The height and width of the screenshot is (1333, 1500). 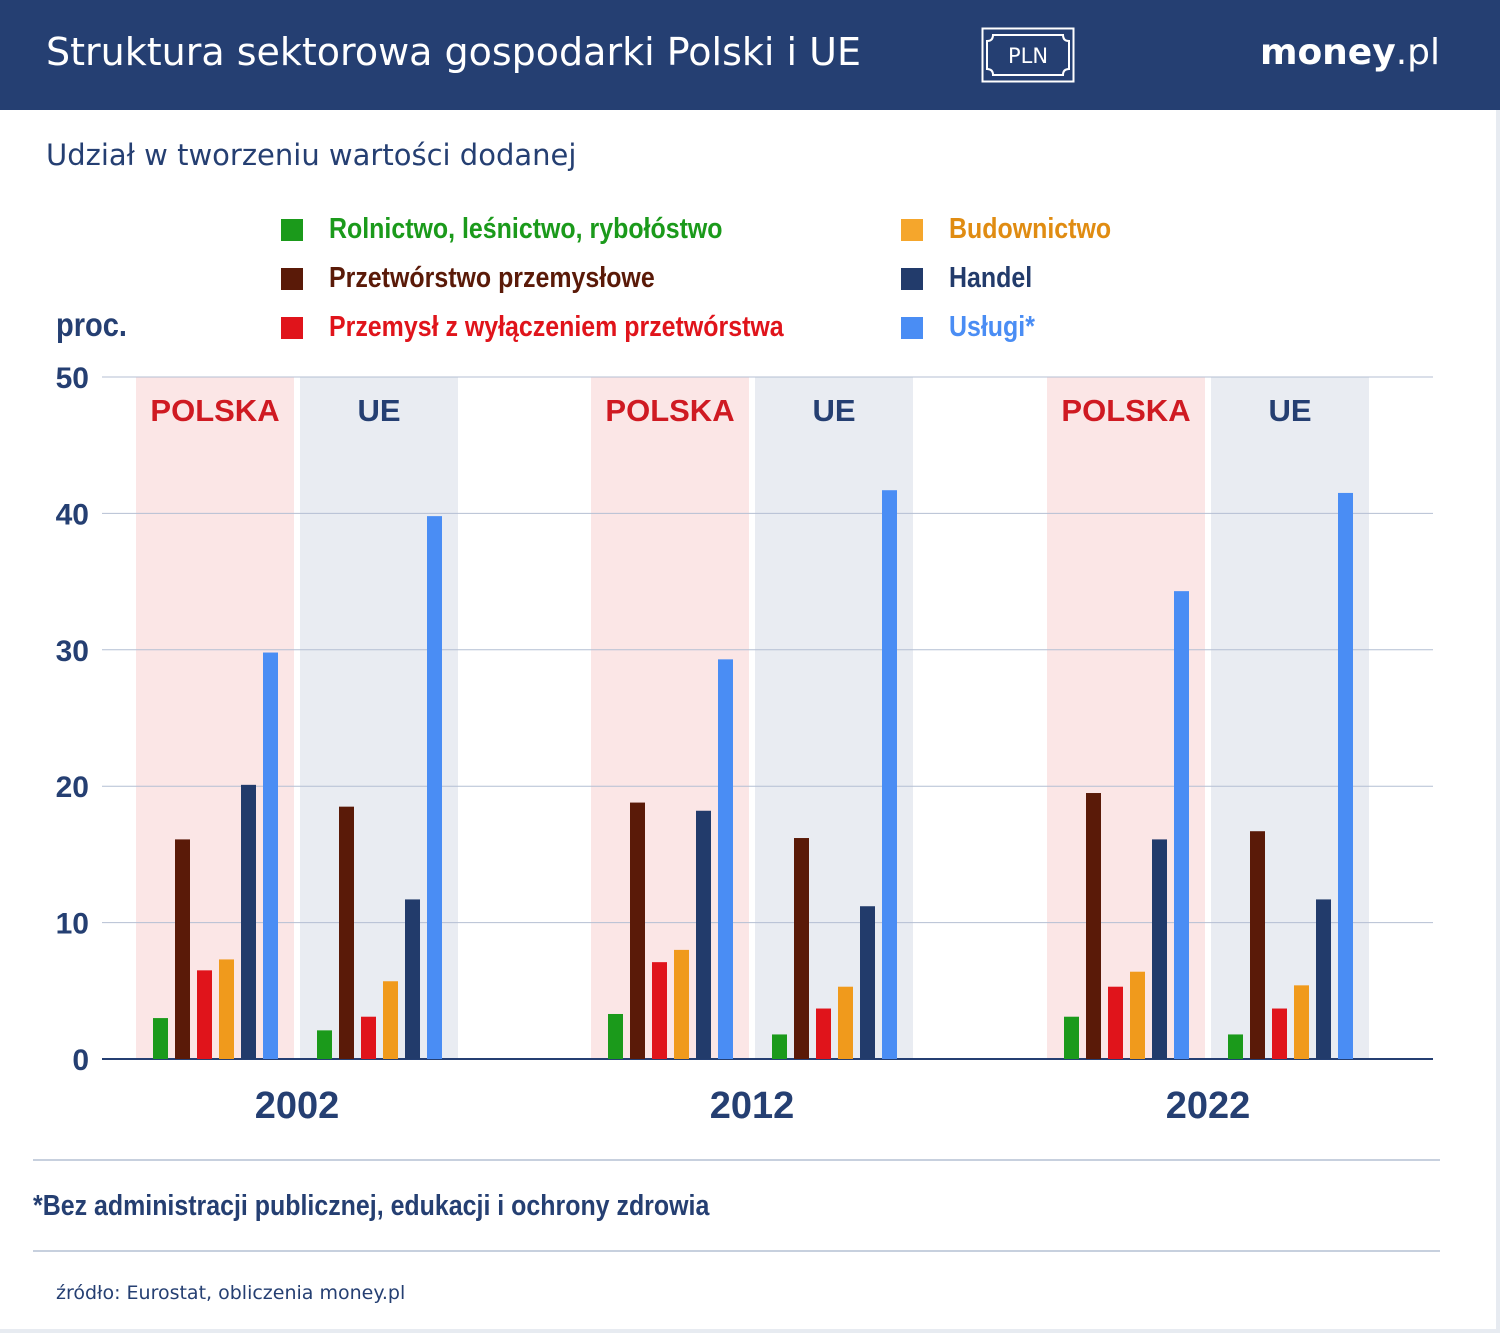 What do you see at coordinates (991, 278) in the screenshot?
I see `legend-label-handel: Handel` at bounding box center [991, 278].